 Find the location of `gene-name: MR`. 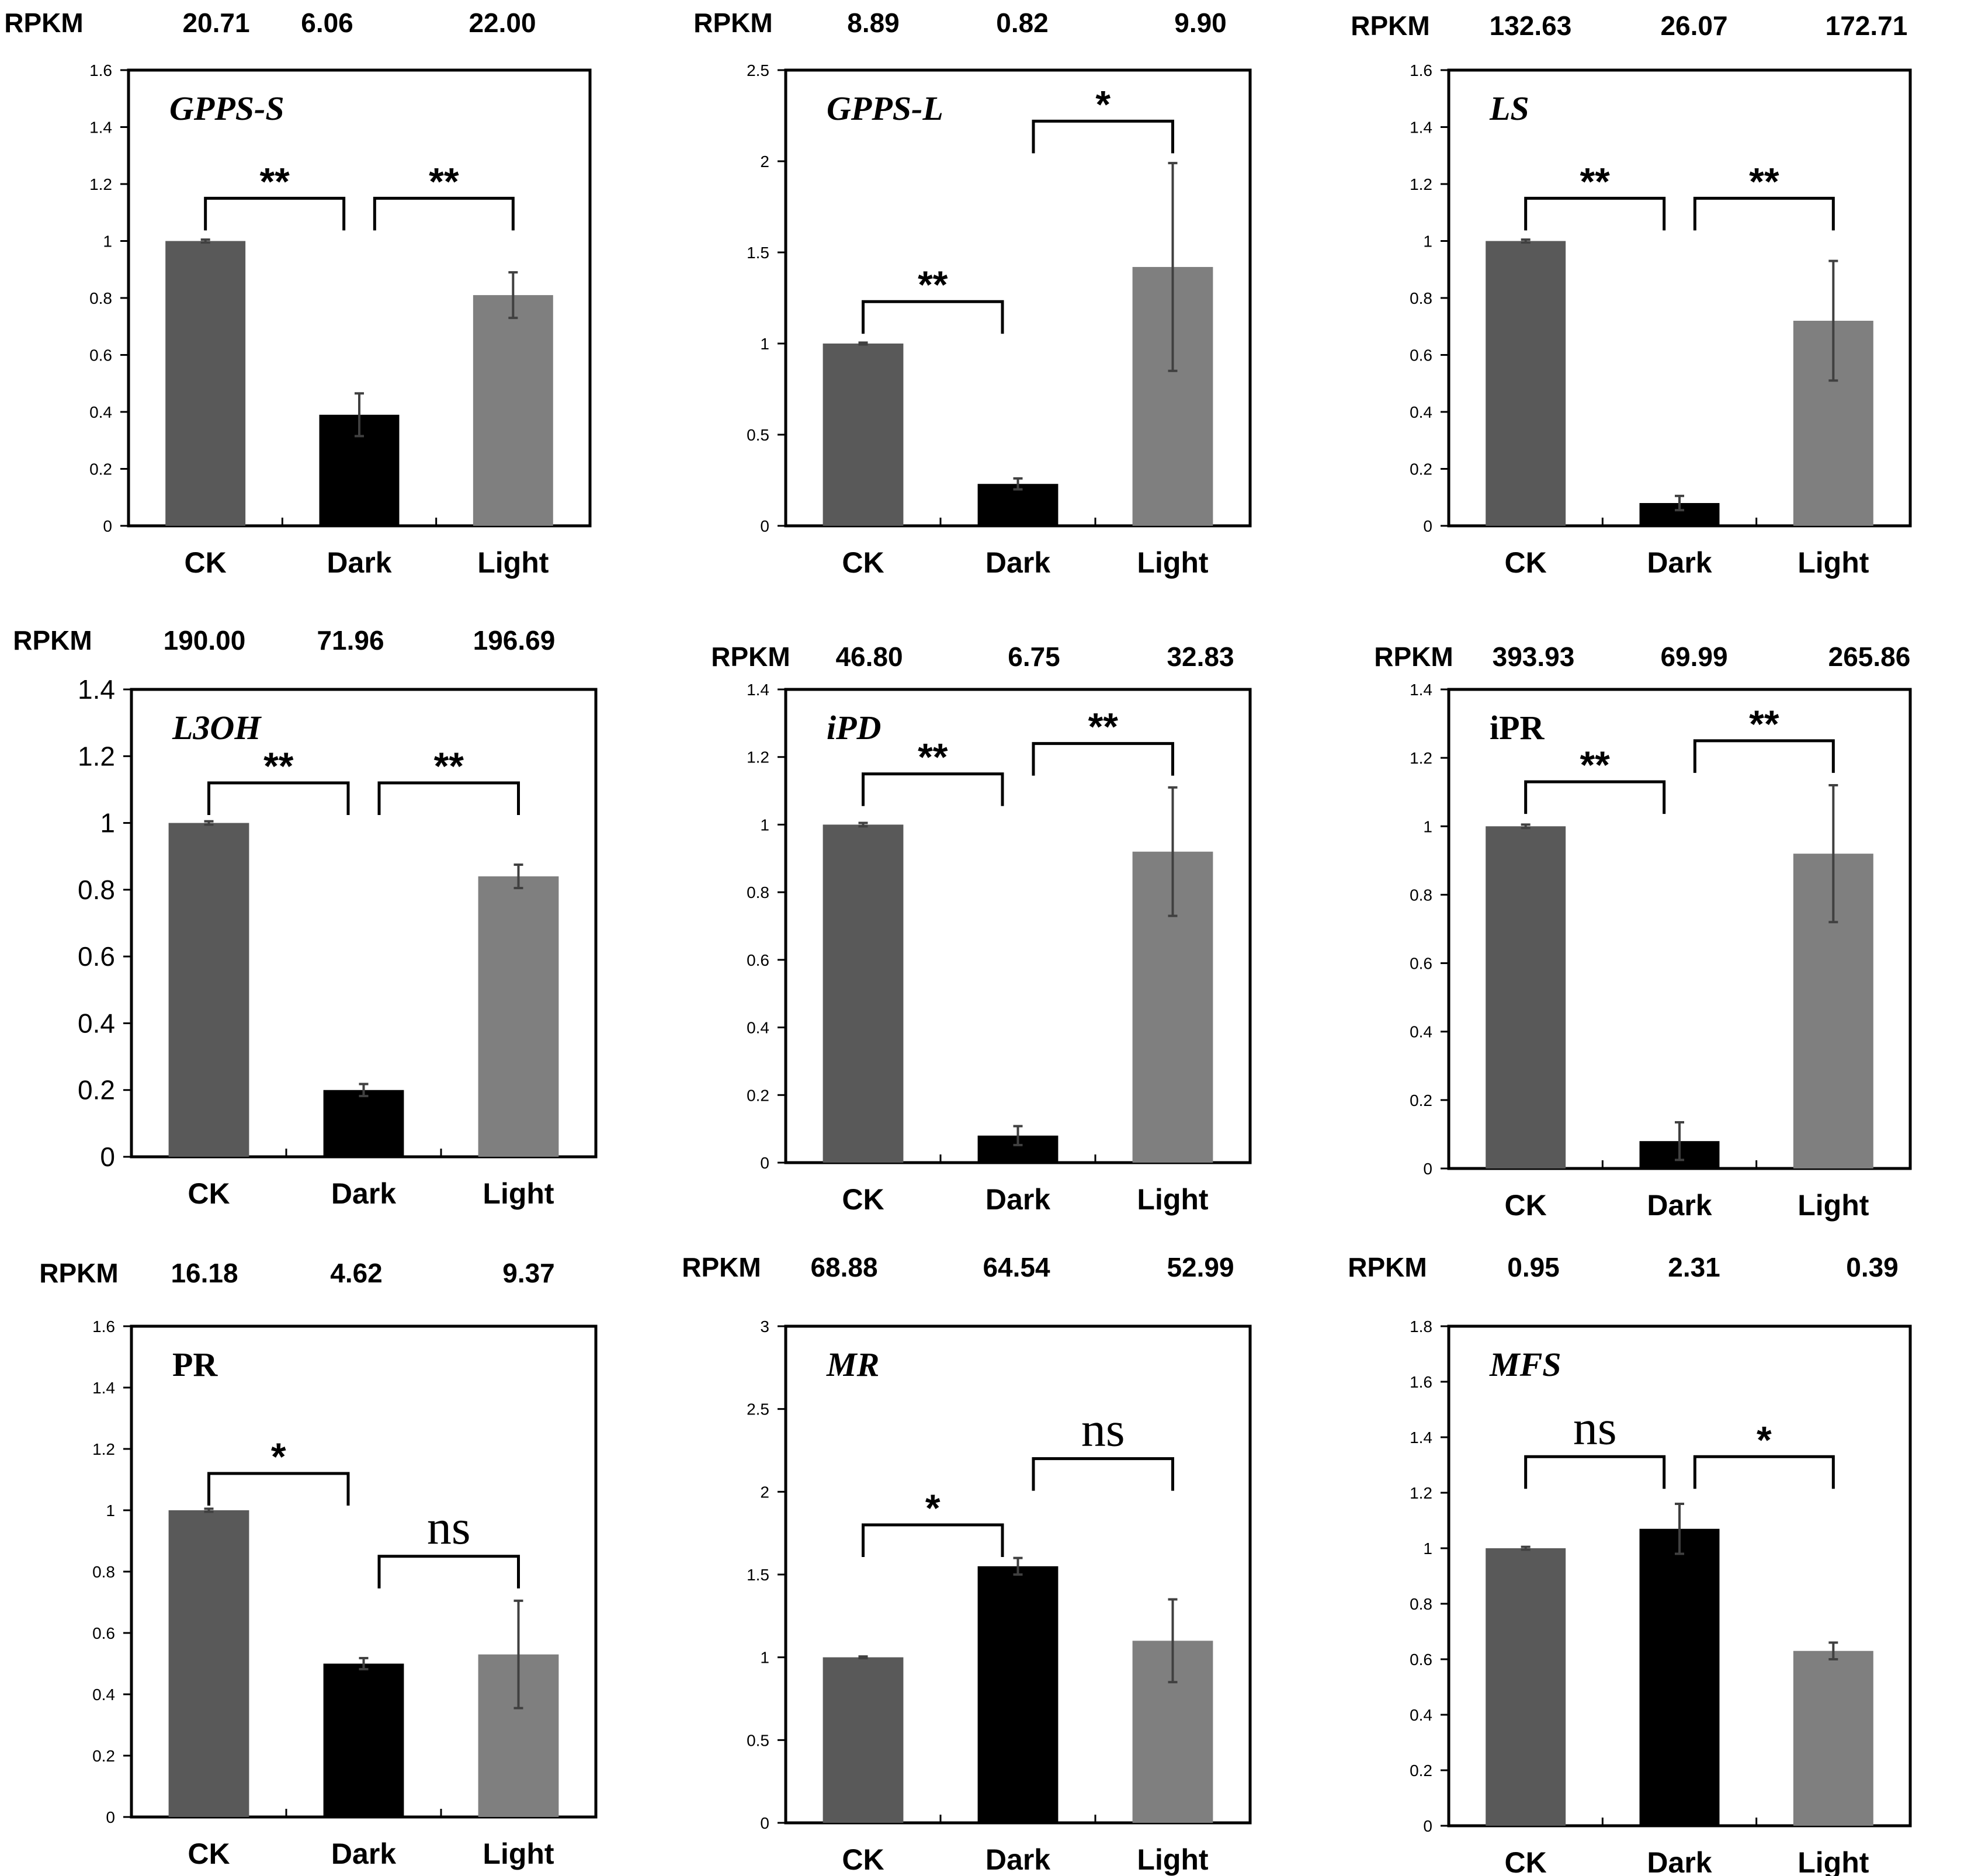

gene-name: MR is located at coordinates (852, 1364).